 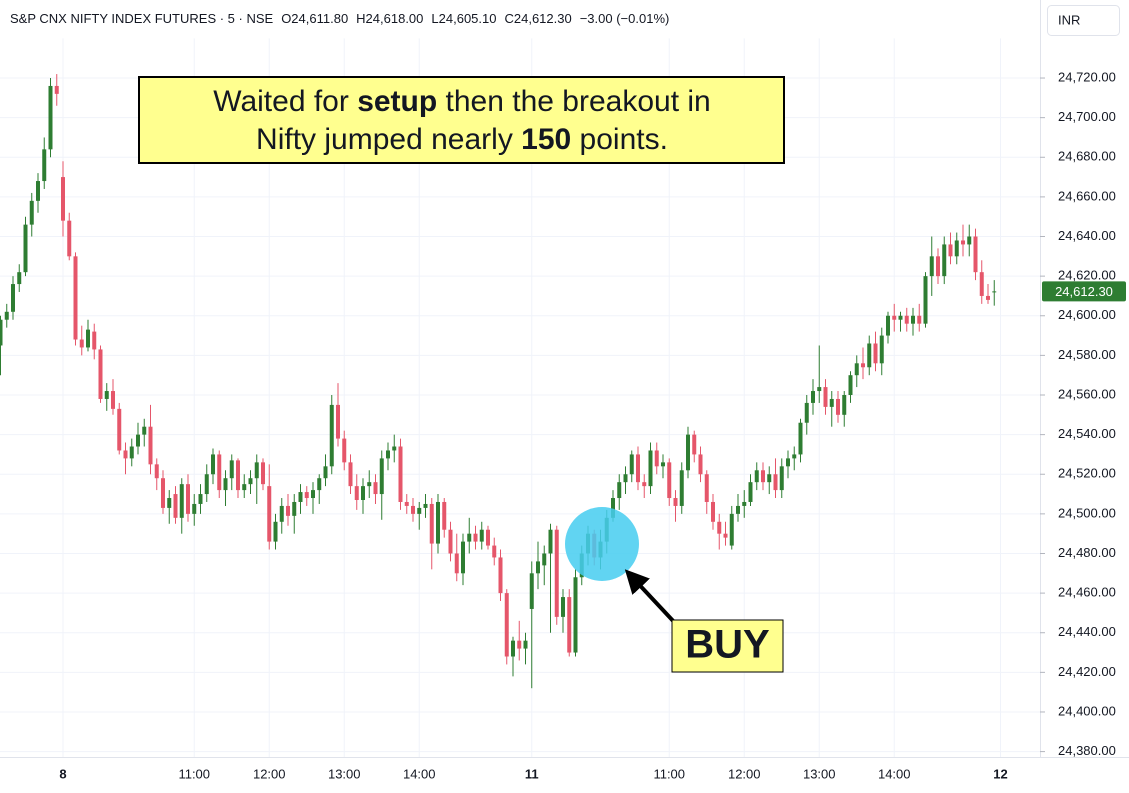 I want to click on annotation-bold: 150, so click(x=546, y=139).